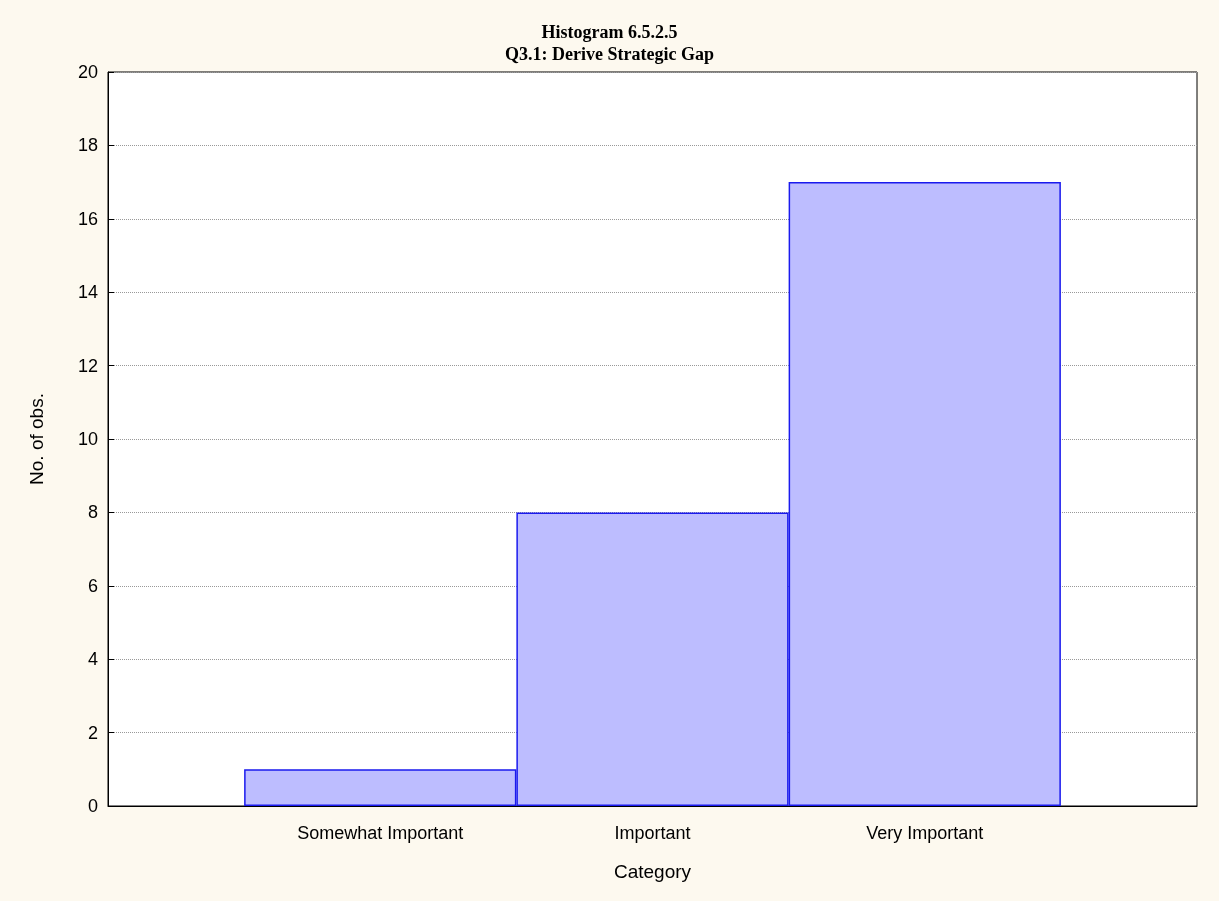 Image resolution: width=1219 pixels, height=901 pixels. I want to click on y-tick-label: 18, so click(87, 145).